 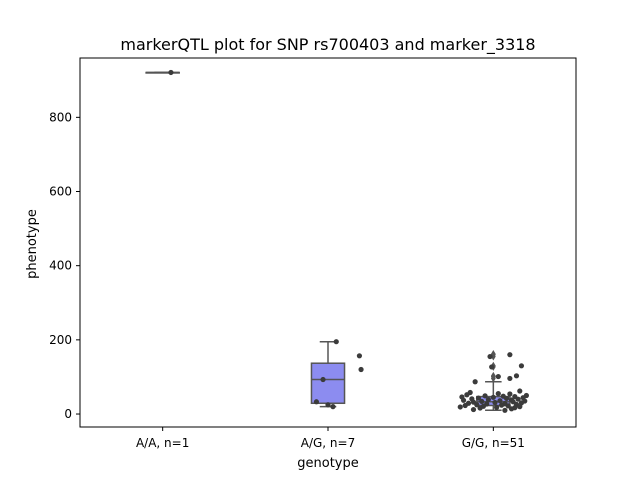 What do you see at coordinates (328, 443) in the screenshot?
I see `x-tick-label: A/G, n=7` at bounding box center [328, 443].